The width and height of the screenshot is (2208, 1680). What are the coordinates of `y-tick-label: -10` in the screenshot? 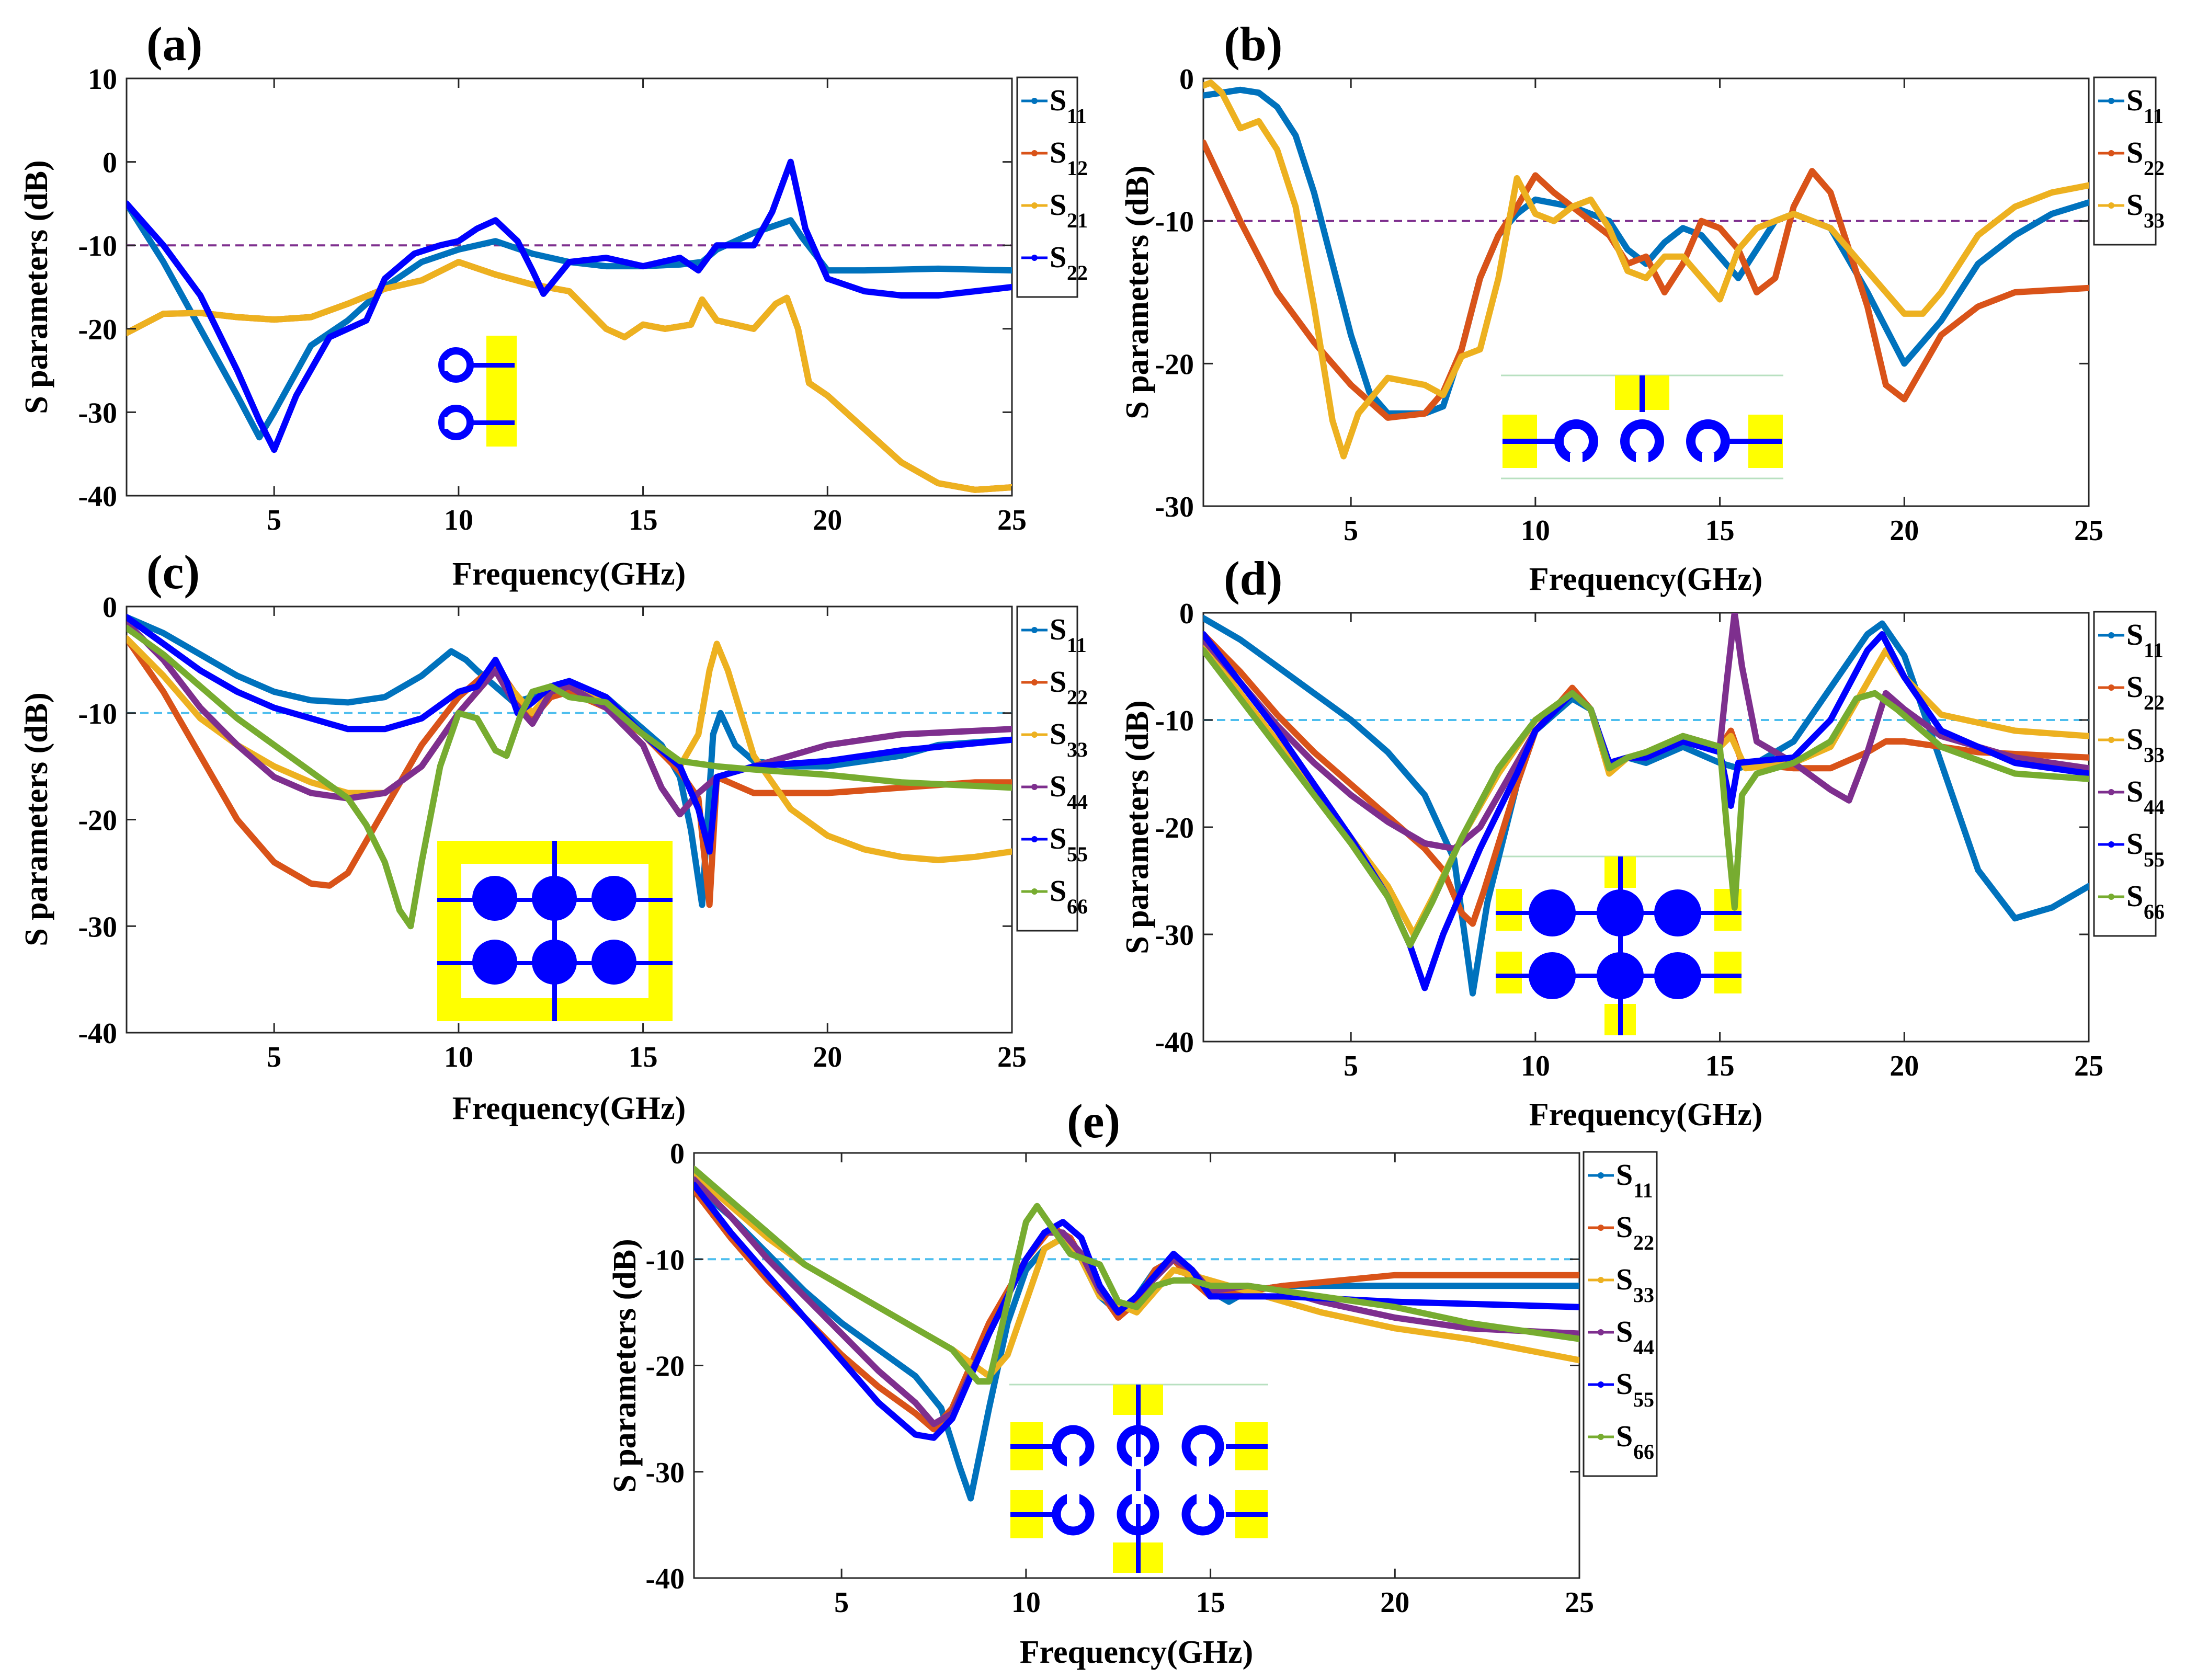 It's located at (665, 1260).